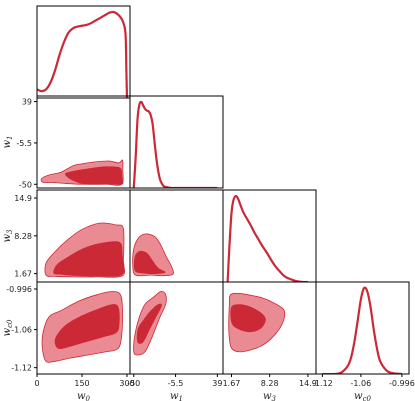 Image resolution: width=415 pixels, height=401 pixels. What do you see at coordinates (8, 141) in the screenshot?
I see `y-axis-label-w1: w1` at bounding box center [8, 141].